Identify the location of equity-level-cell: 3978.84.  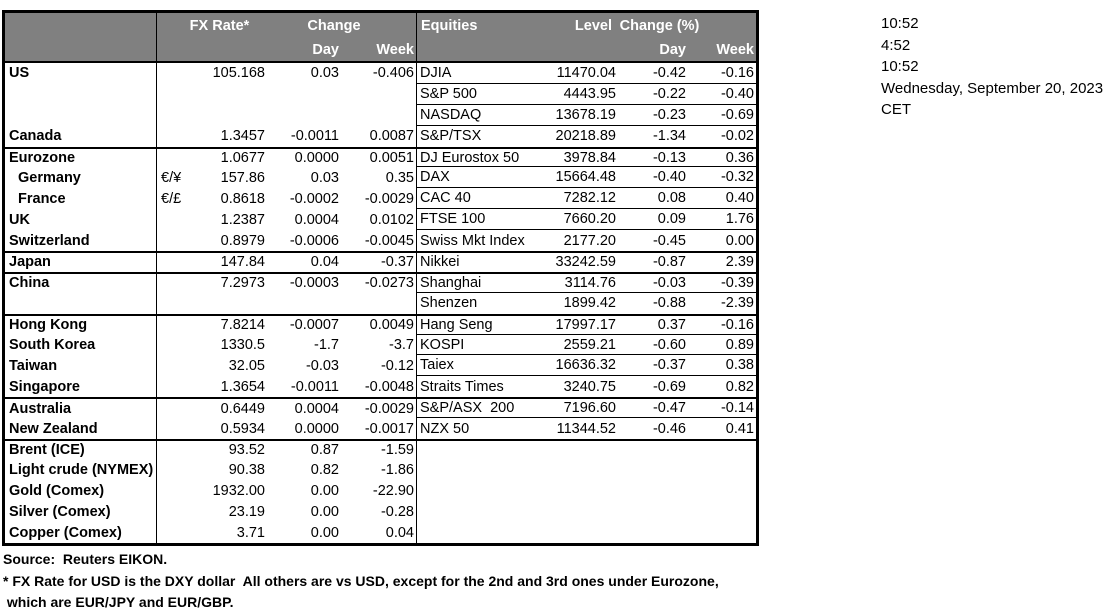
(575, 158).